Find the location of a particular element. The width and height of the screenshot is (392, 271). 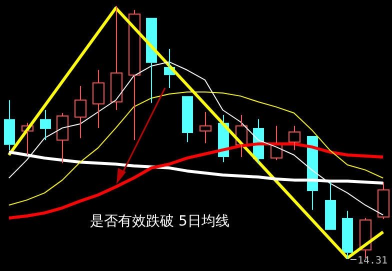

annotation: 14.31 is located at coordinates (372, 261).